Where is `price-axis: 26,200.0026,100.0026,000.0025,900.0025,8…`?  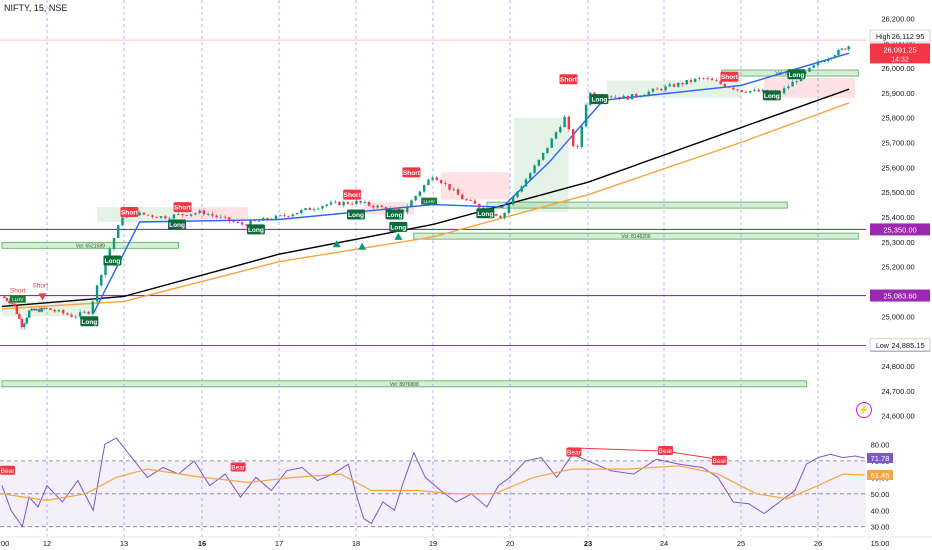
price-axis: 26,200.0026,100.0026,000.0025,900.0025,8… is located at coordinates (900, 217).